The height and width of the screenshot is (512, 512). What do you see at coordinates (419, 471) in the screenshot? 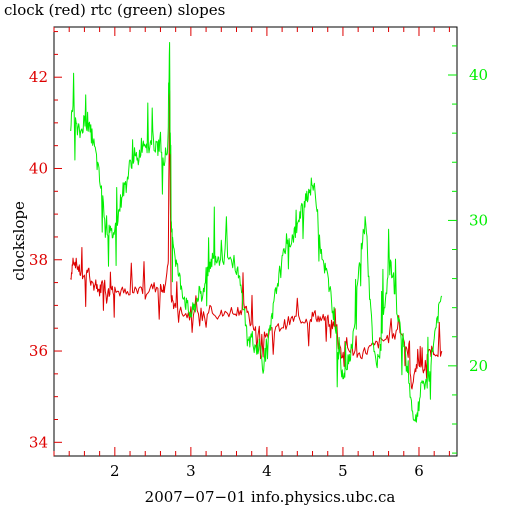
I see `x-tick-label: 6` at bounding box center [419, 471].